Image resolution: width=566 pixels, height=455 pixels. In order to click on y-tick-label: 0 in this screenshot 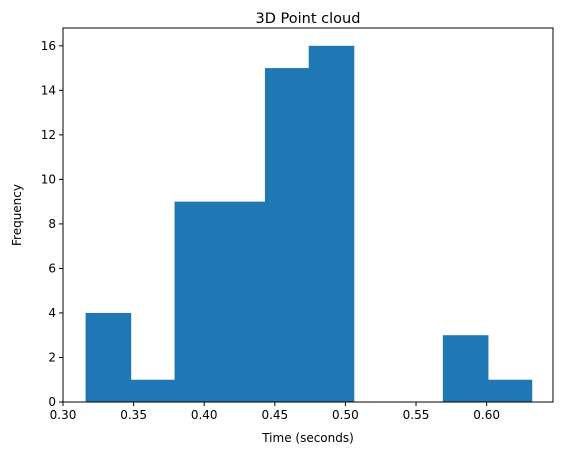, I will do `click(52, 402)`.